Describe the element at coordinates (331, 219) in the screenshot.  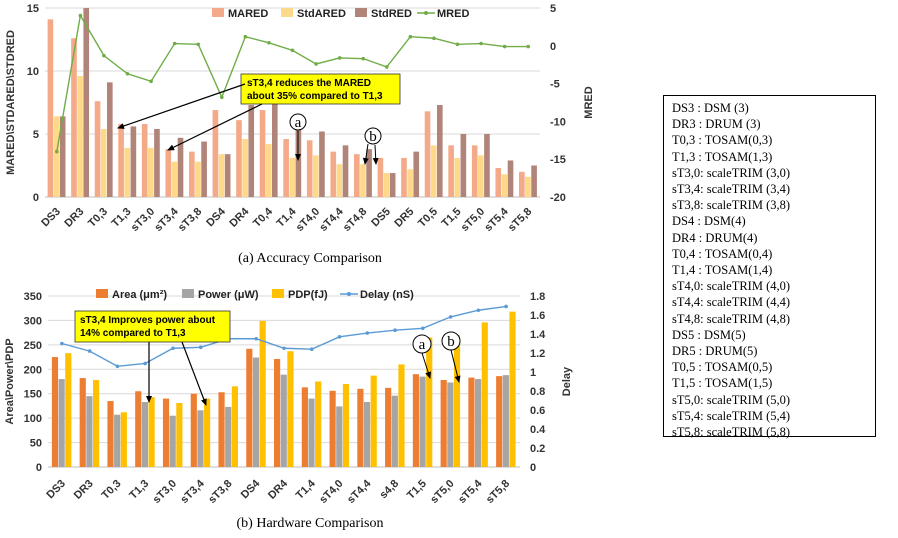
I see `x-tick-label: sT4,4` at that location.